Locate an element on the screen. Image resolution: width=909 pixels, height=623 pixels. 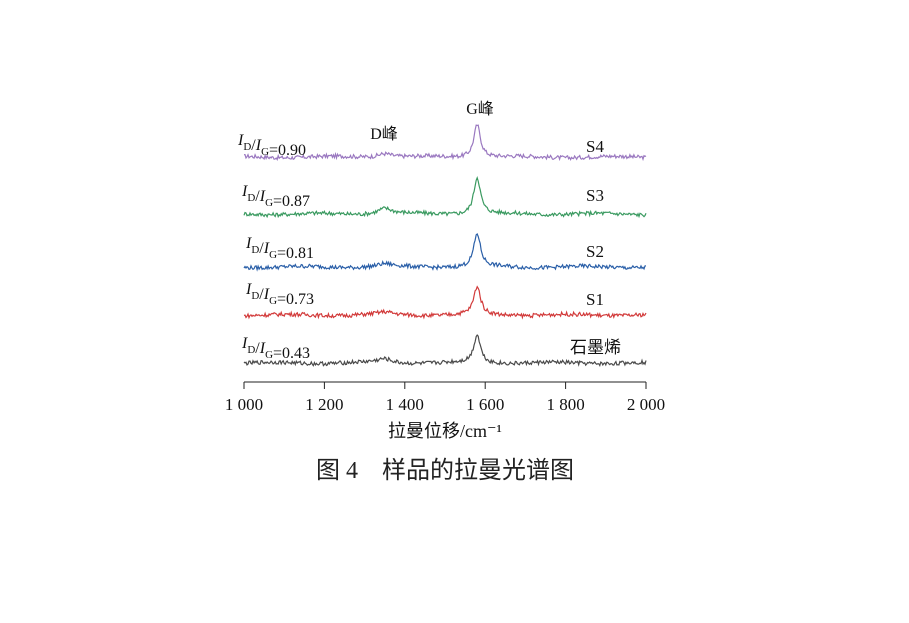
x-tick-label: 1 600 is located at coordinates (485, 404).